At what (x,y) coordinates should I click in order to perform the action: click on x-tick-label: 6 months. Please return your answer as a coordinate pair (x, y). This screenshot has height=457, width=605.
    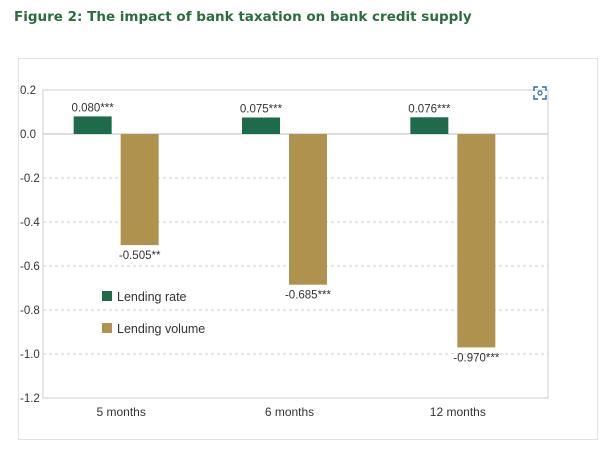
    Looking at the image, I should click on (289, 412).